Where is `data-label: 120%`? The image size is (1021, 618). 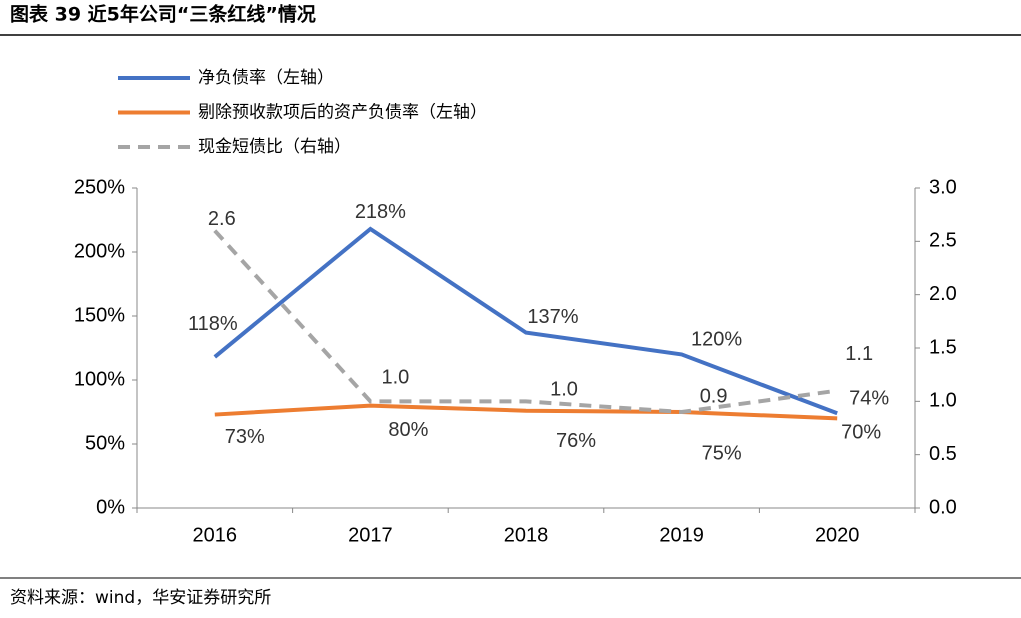
data-label: 120% is located at coordinates (716, 340).